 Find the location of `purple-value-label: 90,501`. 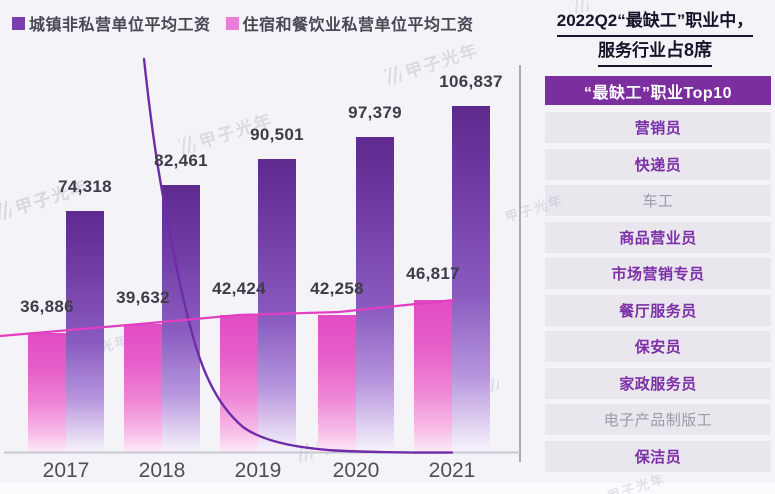

purple-value-label: 90,501 is located at coordinates (277, 134).